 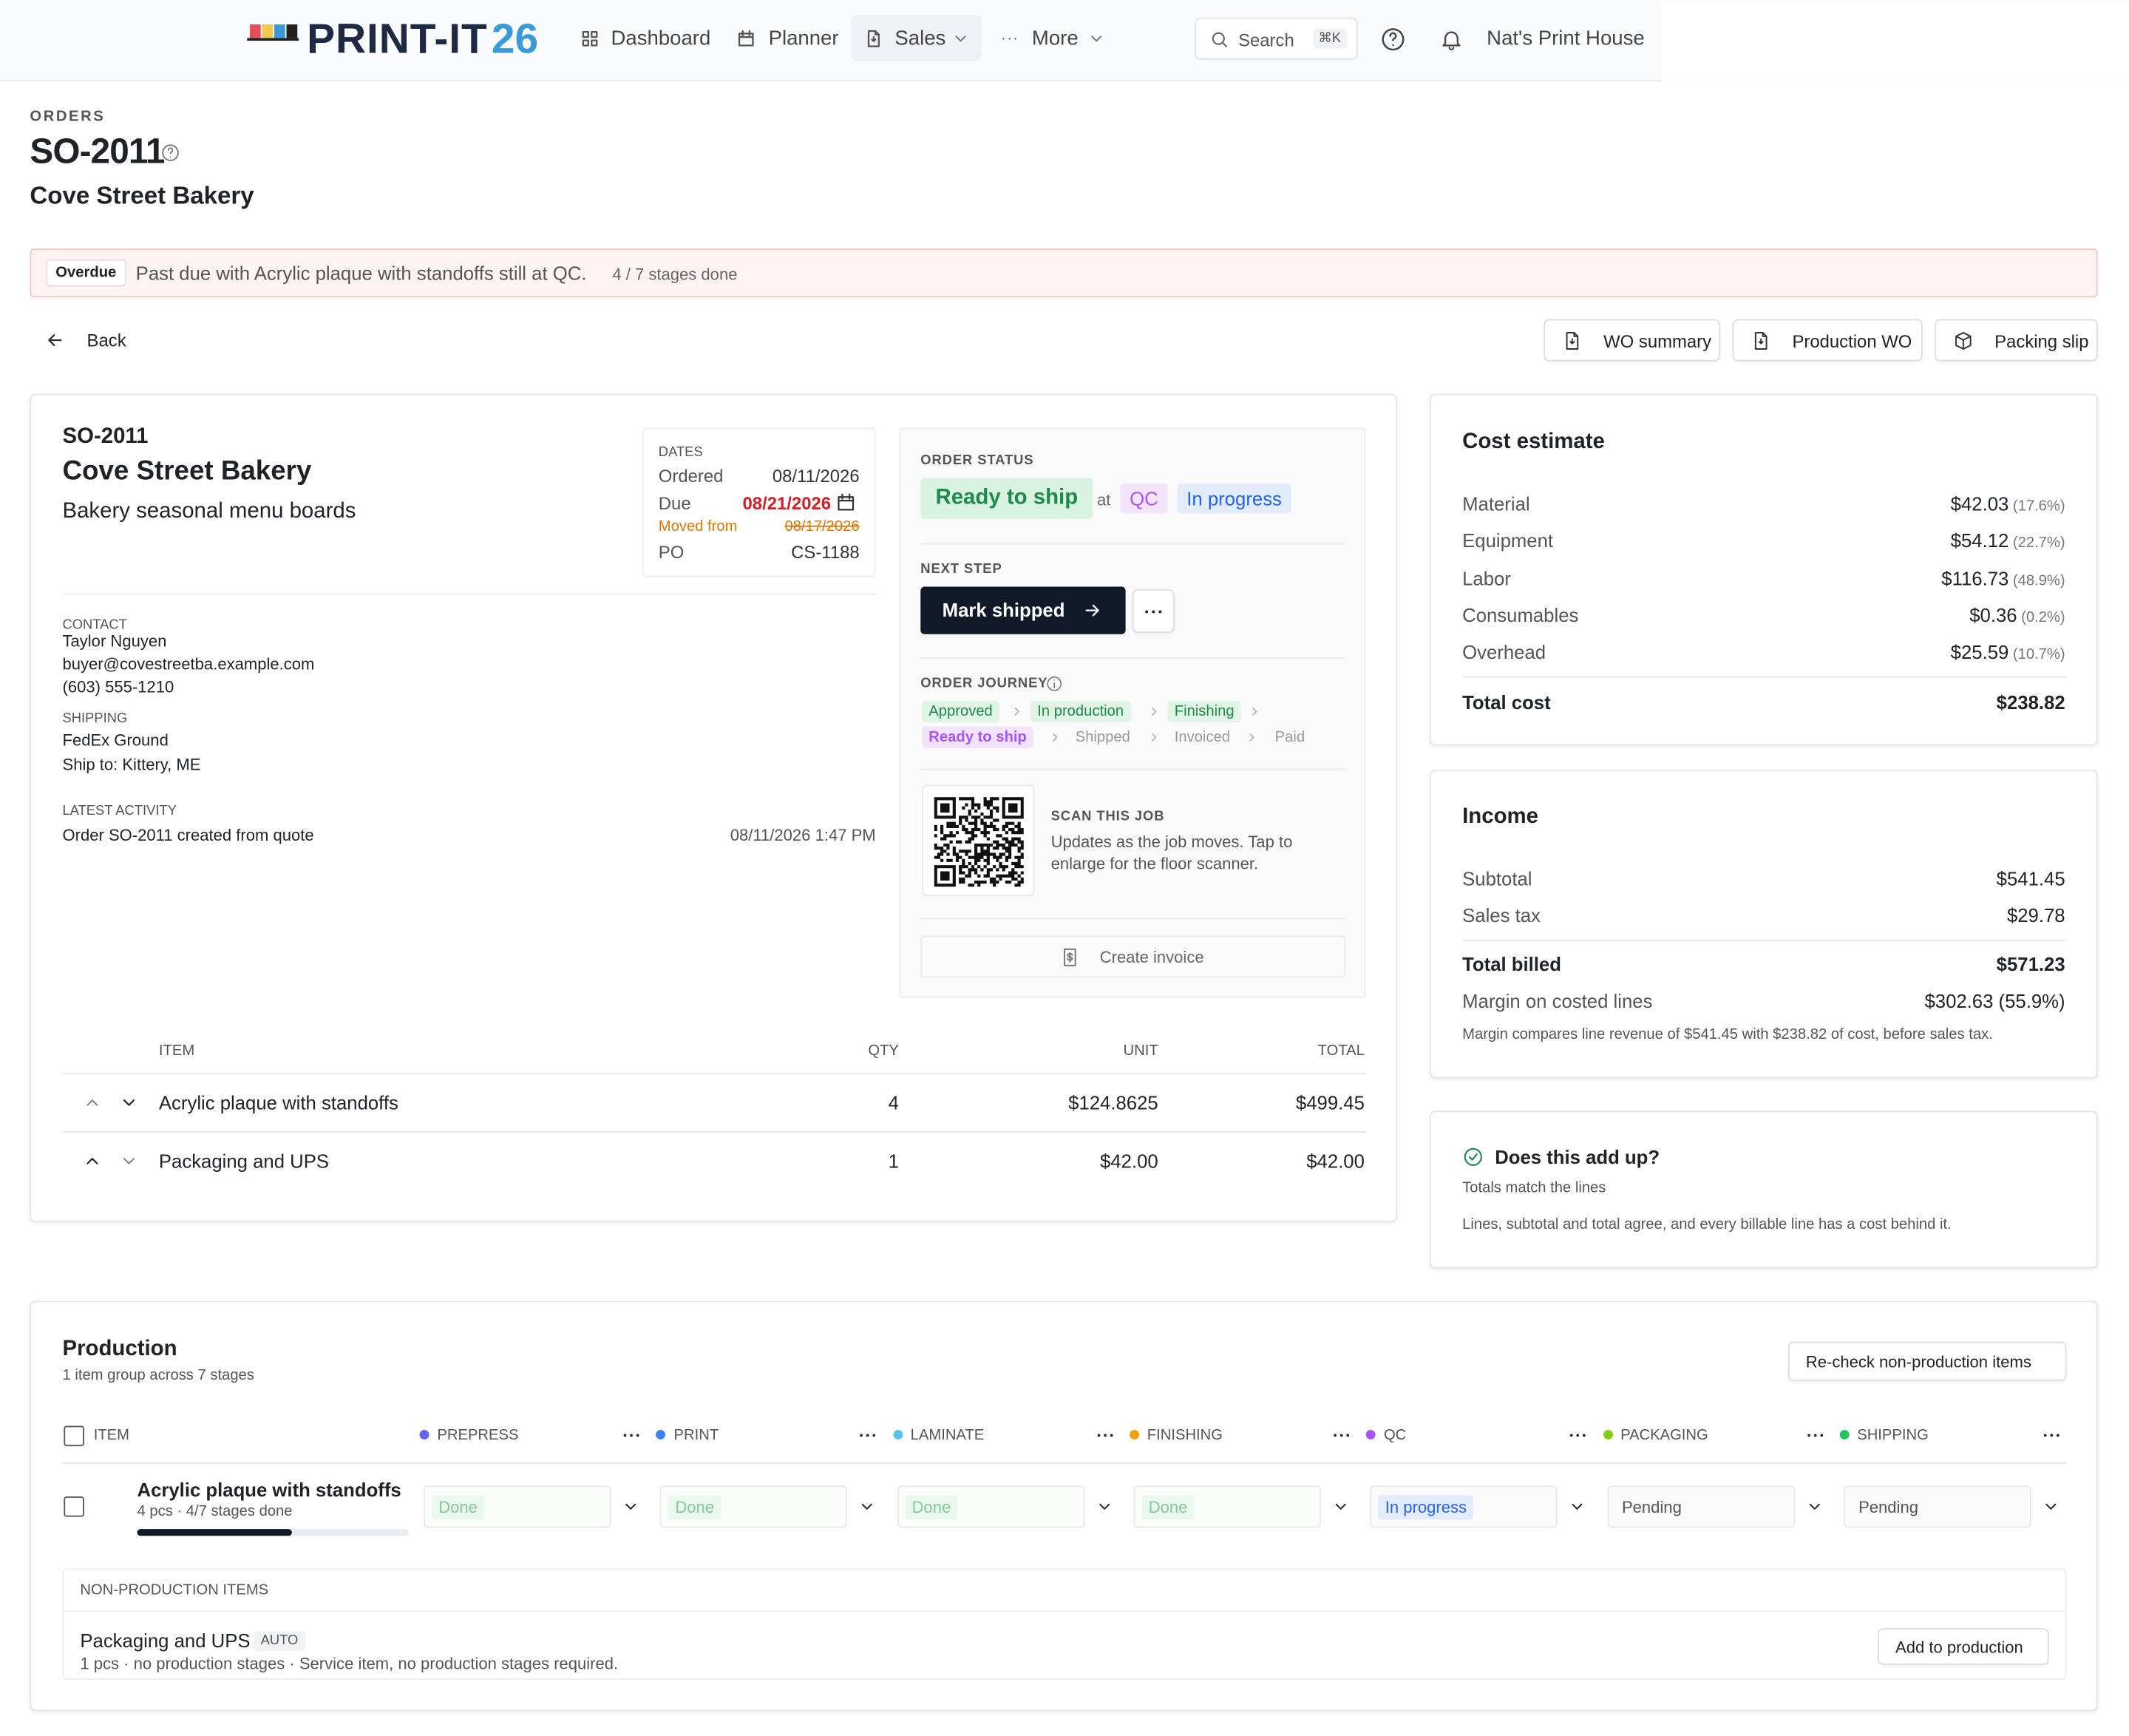 What do you see at coordinates (55, 340) in the screenshot?
I see `back-icon` at bounding box center [55, 340].